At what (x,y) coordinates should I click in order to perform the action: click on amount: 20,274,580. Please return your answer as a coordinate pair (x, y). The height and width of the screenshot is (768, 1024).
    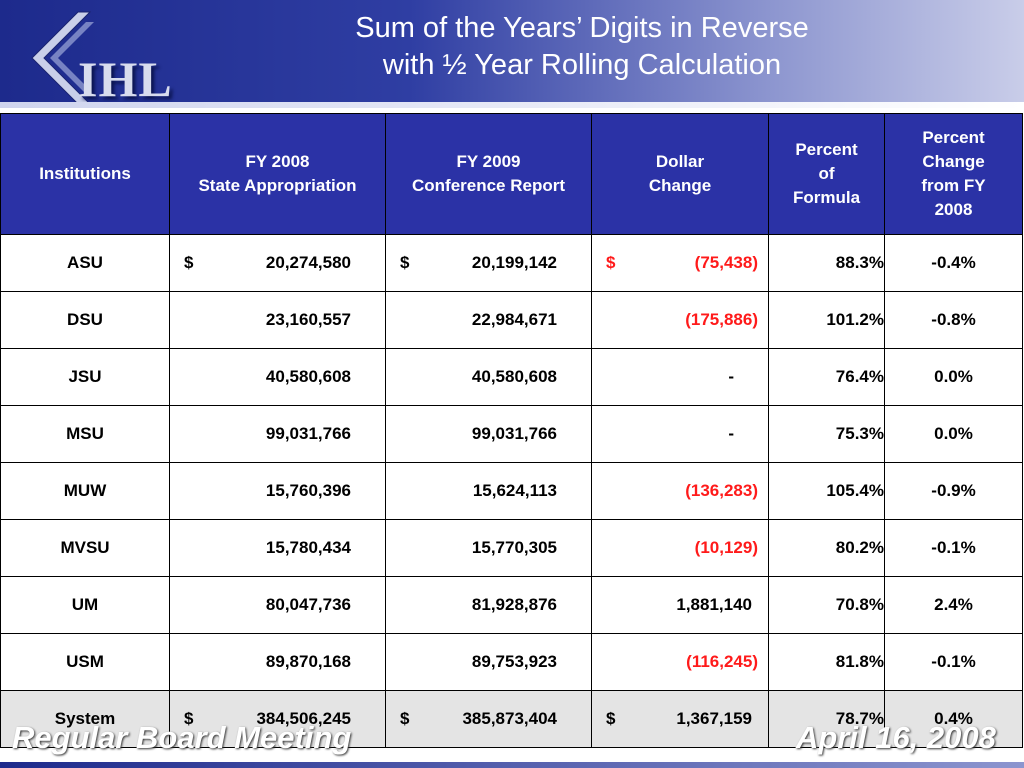
    Looking at the image, I should click on (308, 262).